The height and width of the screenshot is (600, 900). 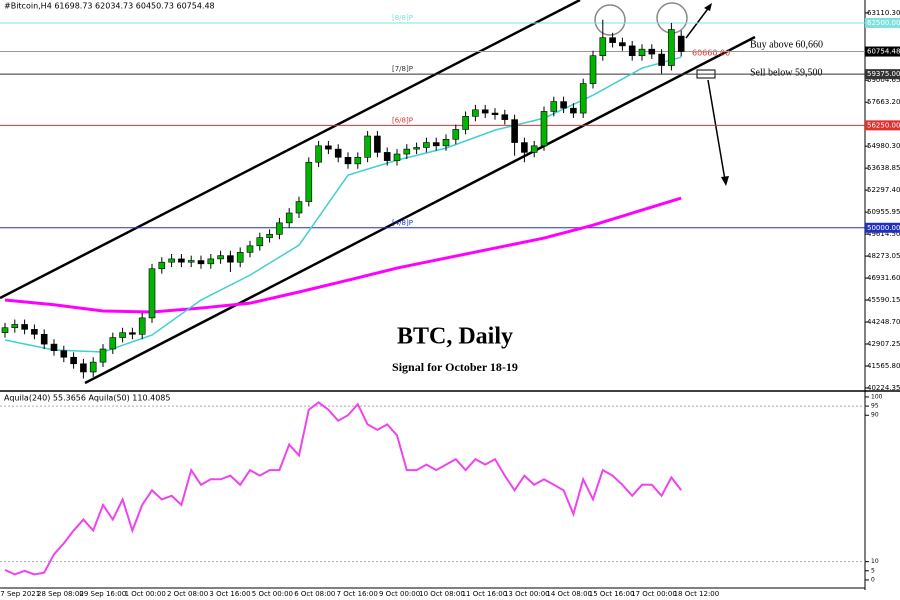 What do you see at coordinates (402, 18) in the screenshot?
I see `level-label: [8/8]P` at bounding box center [402, 18].